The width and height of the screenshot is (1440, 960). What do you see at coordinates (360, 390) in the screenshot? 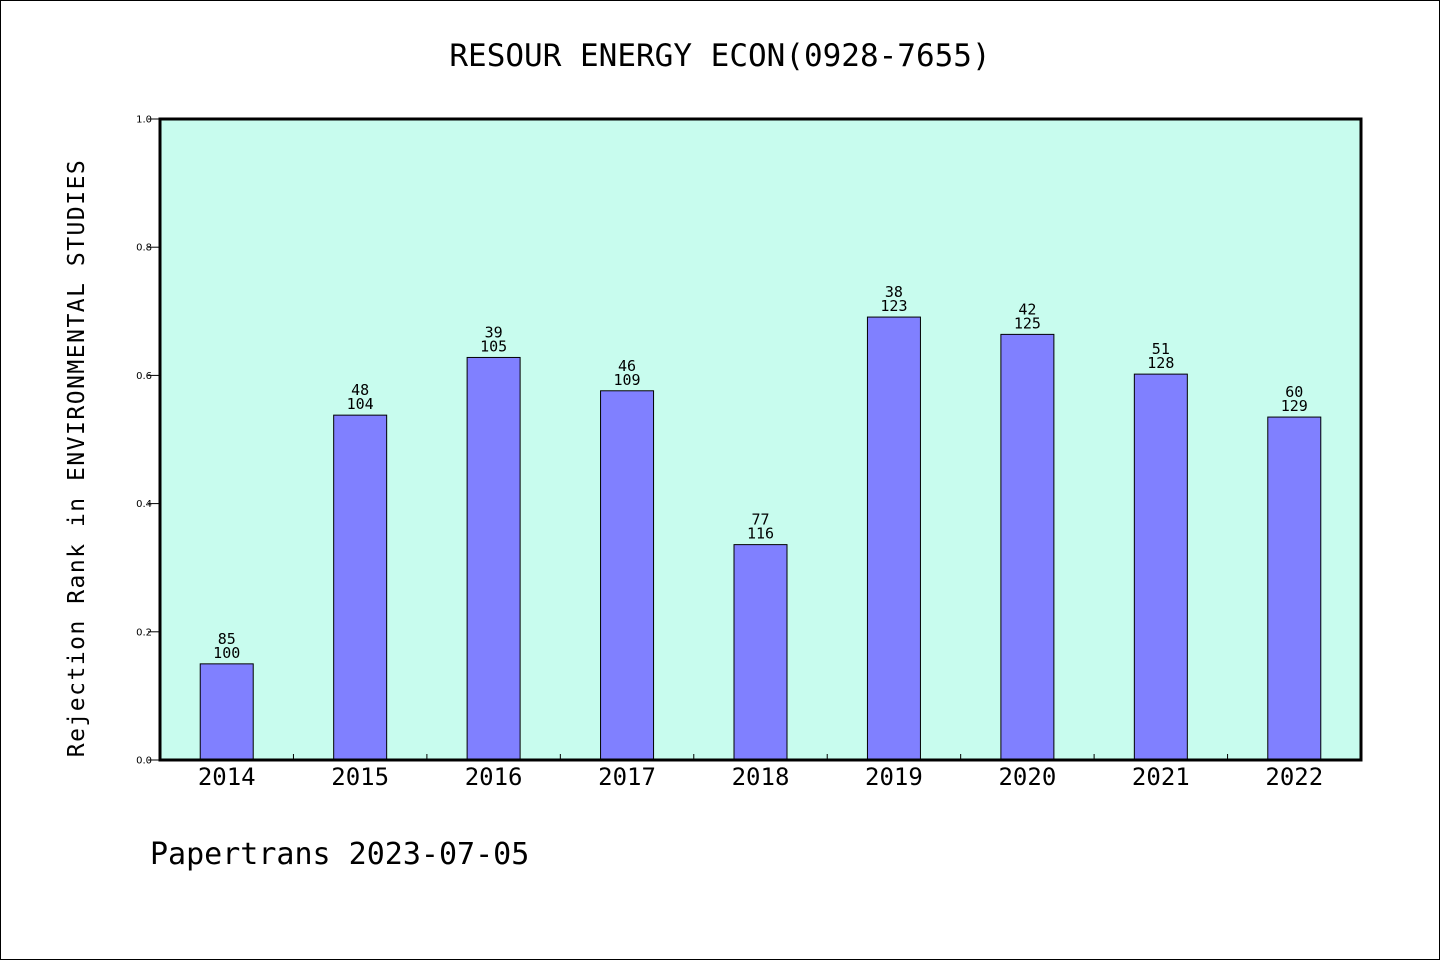
I see `bar-label-top: 48` at bounding box center [360, 390].